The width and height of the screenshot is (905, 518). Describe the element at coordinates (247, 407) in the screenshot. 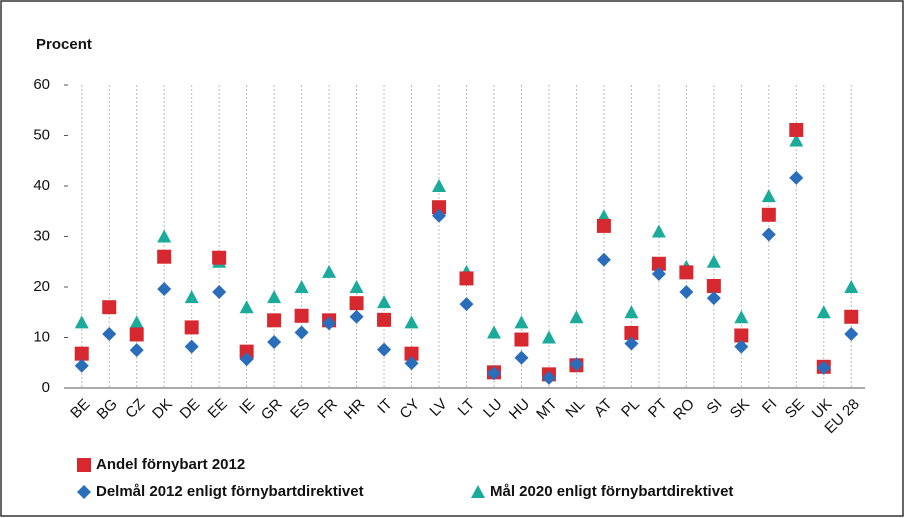

I see `x-tick-label: IE` at that location.